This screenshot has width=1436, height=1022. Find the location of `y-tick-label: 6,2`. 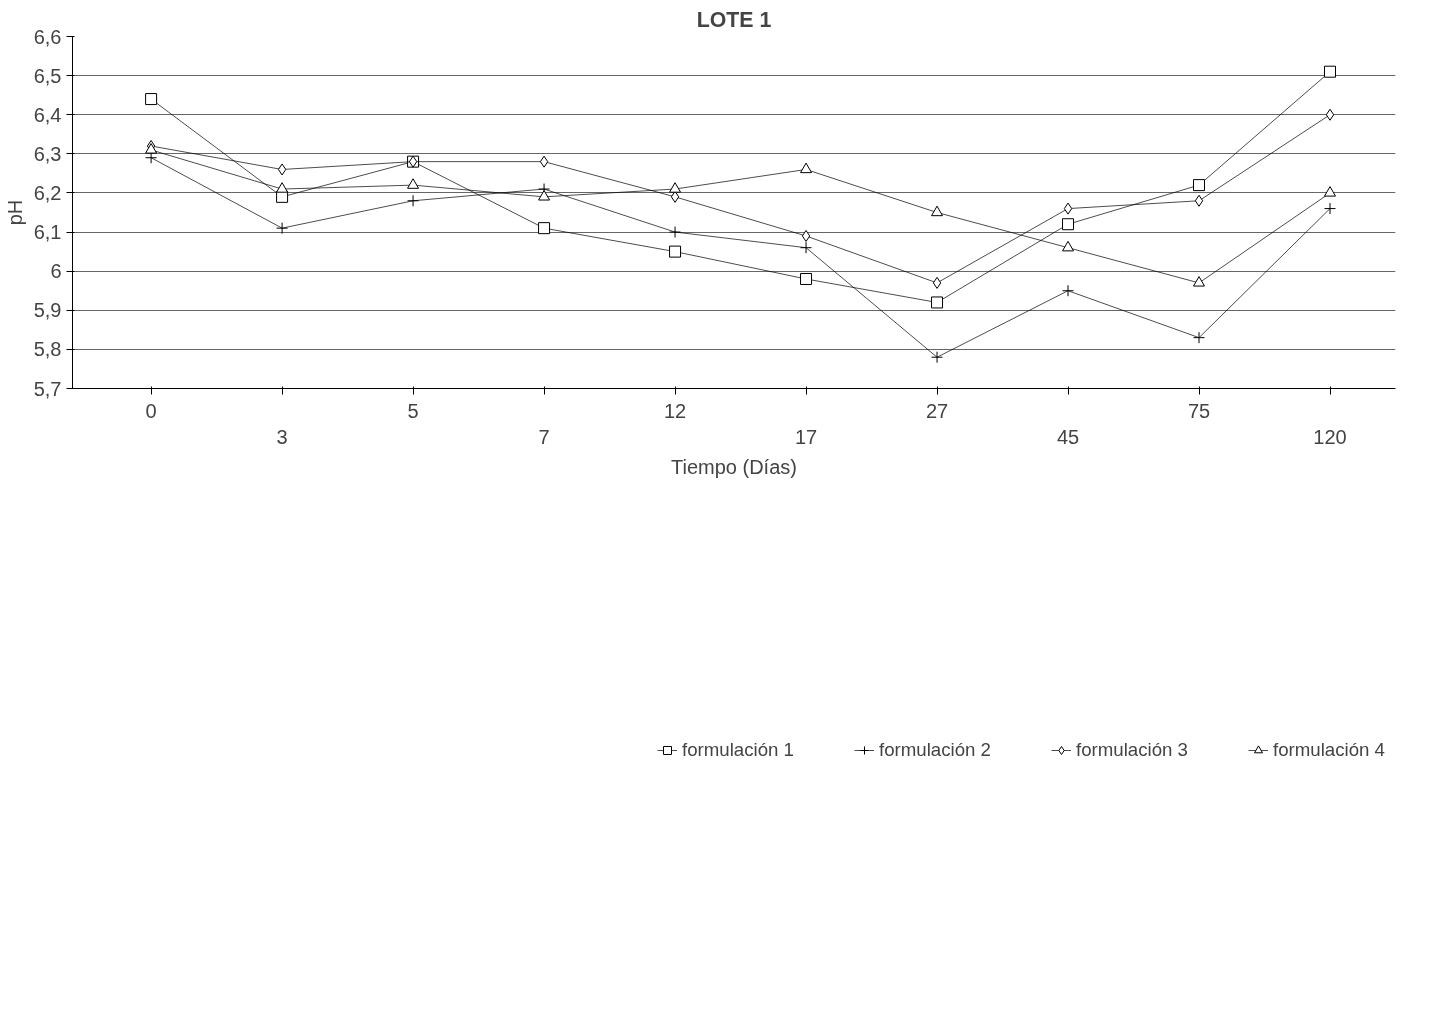

y-tick-label: 6,2 is located at coordinates (47, 192).